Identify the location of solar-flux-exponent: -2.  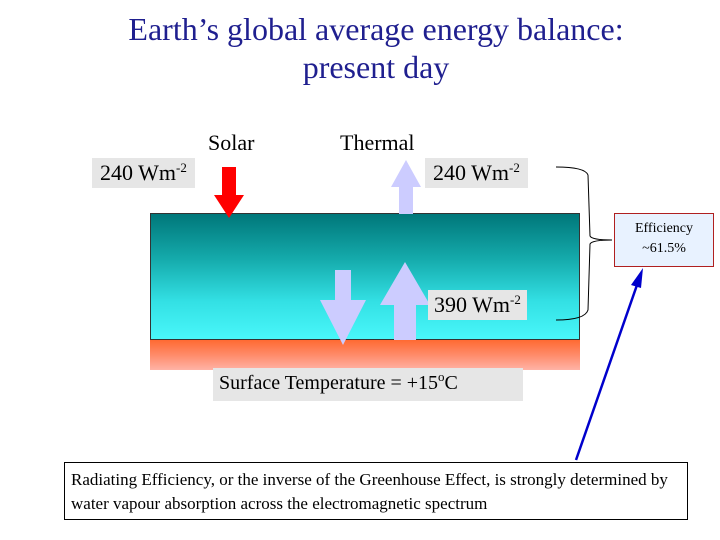
(181, 167).